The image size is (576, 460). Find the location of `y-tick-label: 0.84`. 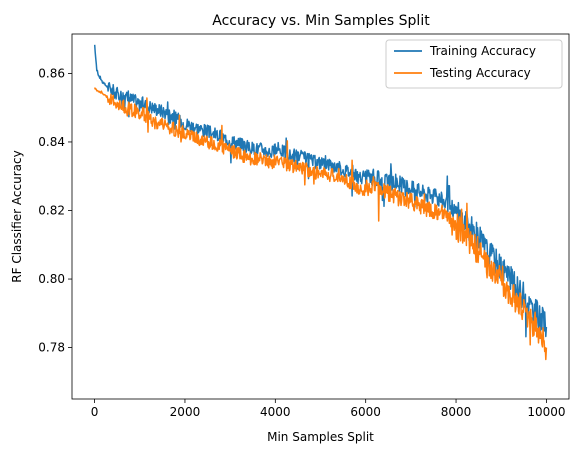

y-tick-label: 0.84 is located at coordinates (51, 142).